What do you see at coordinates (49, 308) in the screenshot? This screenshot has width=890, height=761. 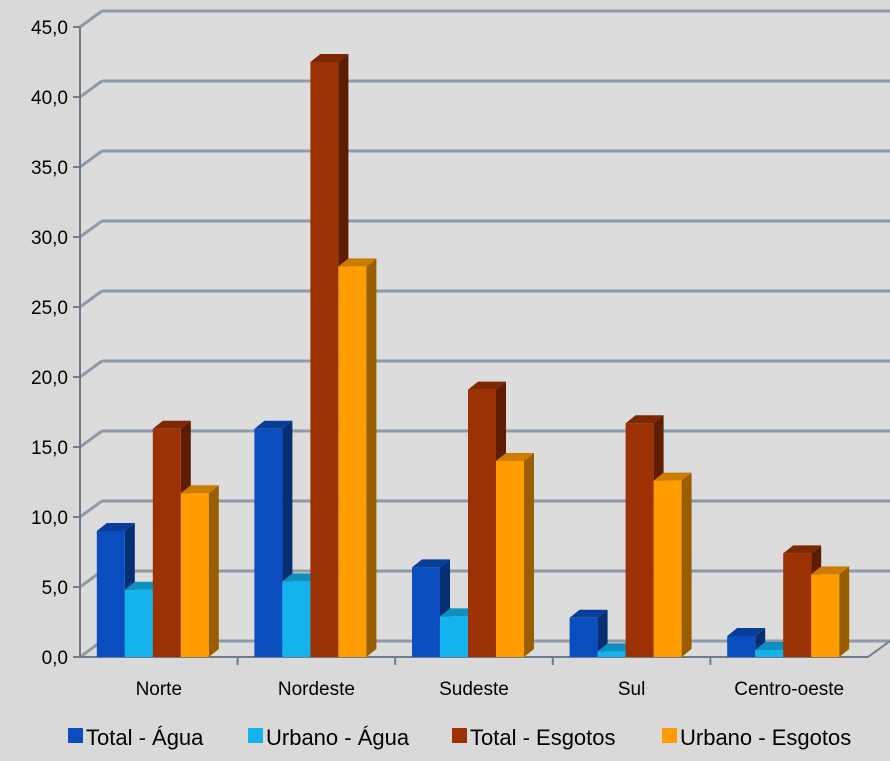 I see `y-tick-label: 25,0` at bounding box center [49, 308].